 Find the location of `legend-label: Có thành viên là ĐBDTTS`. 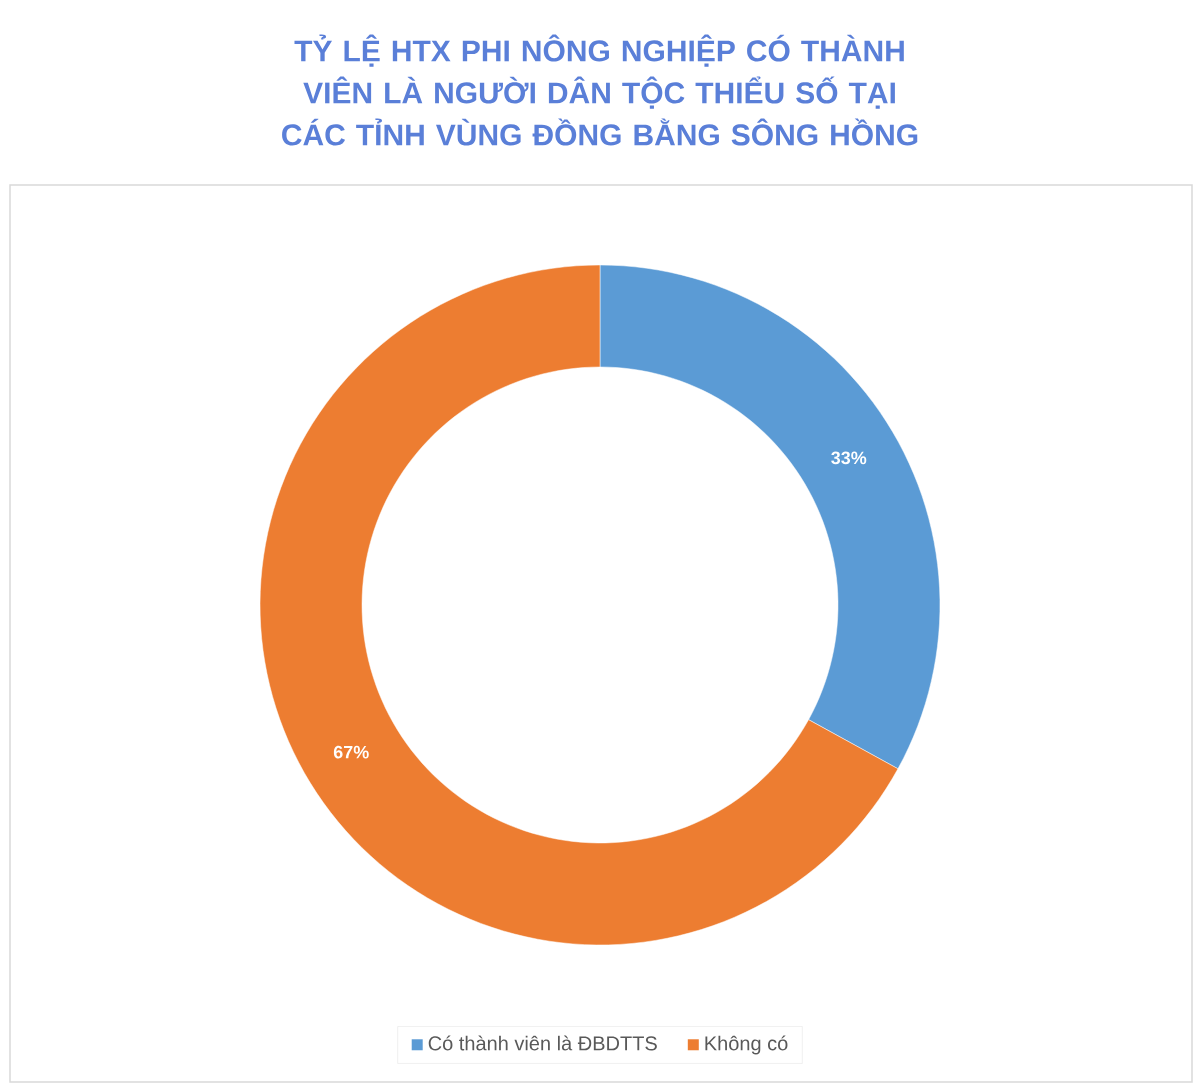

legend-label: Có thành viên là ĐBDTTS is located at coordinates (542, 1043).